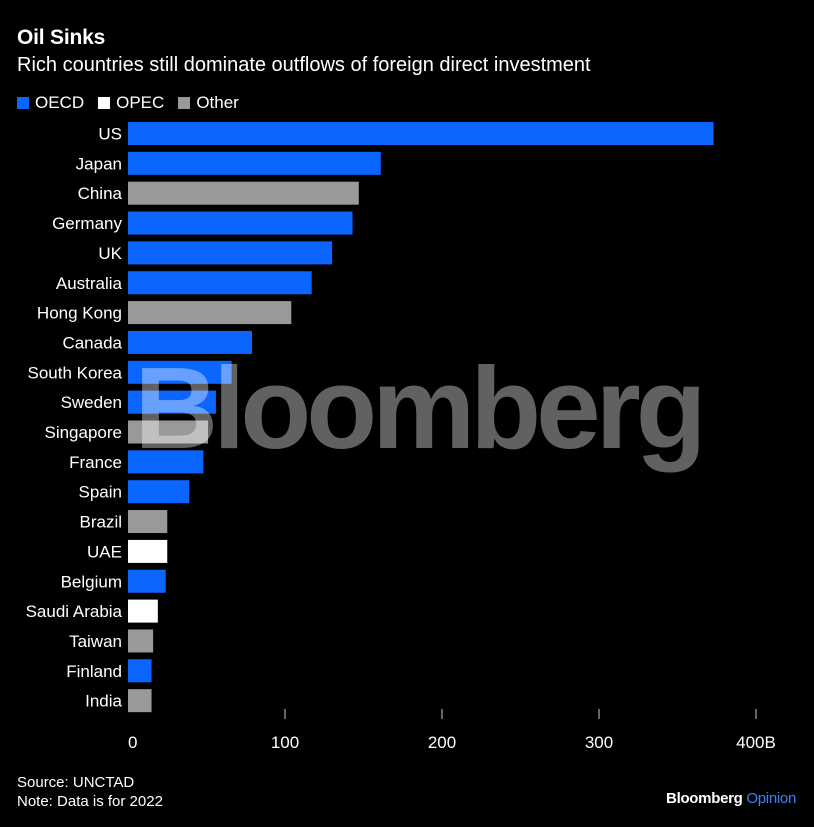 The height and width of the screenshot is (827, 814). I want to click on legend-label-opec: OPEC, so click(140, 102).